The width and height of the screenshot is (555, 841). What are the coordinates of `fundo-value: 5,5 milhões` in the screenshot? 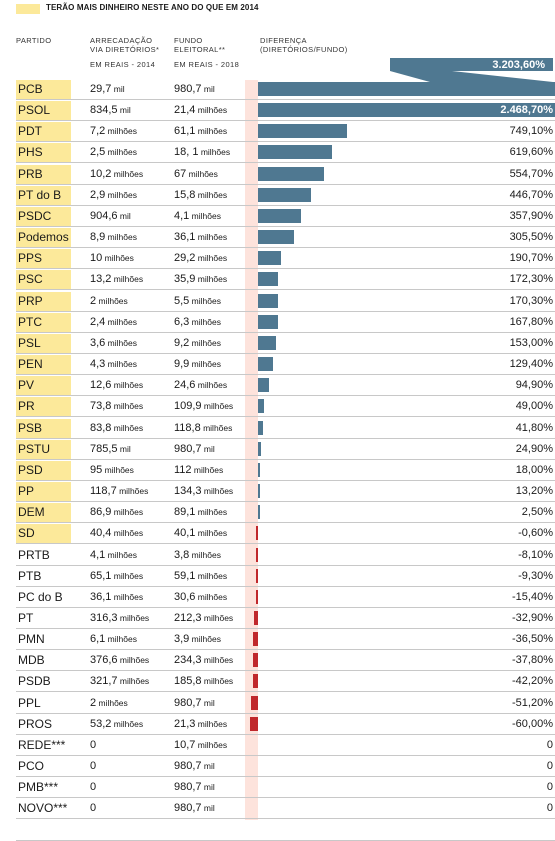 It's located at (197, 301).